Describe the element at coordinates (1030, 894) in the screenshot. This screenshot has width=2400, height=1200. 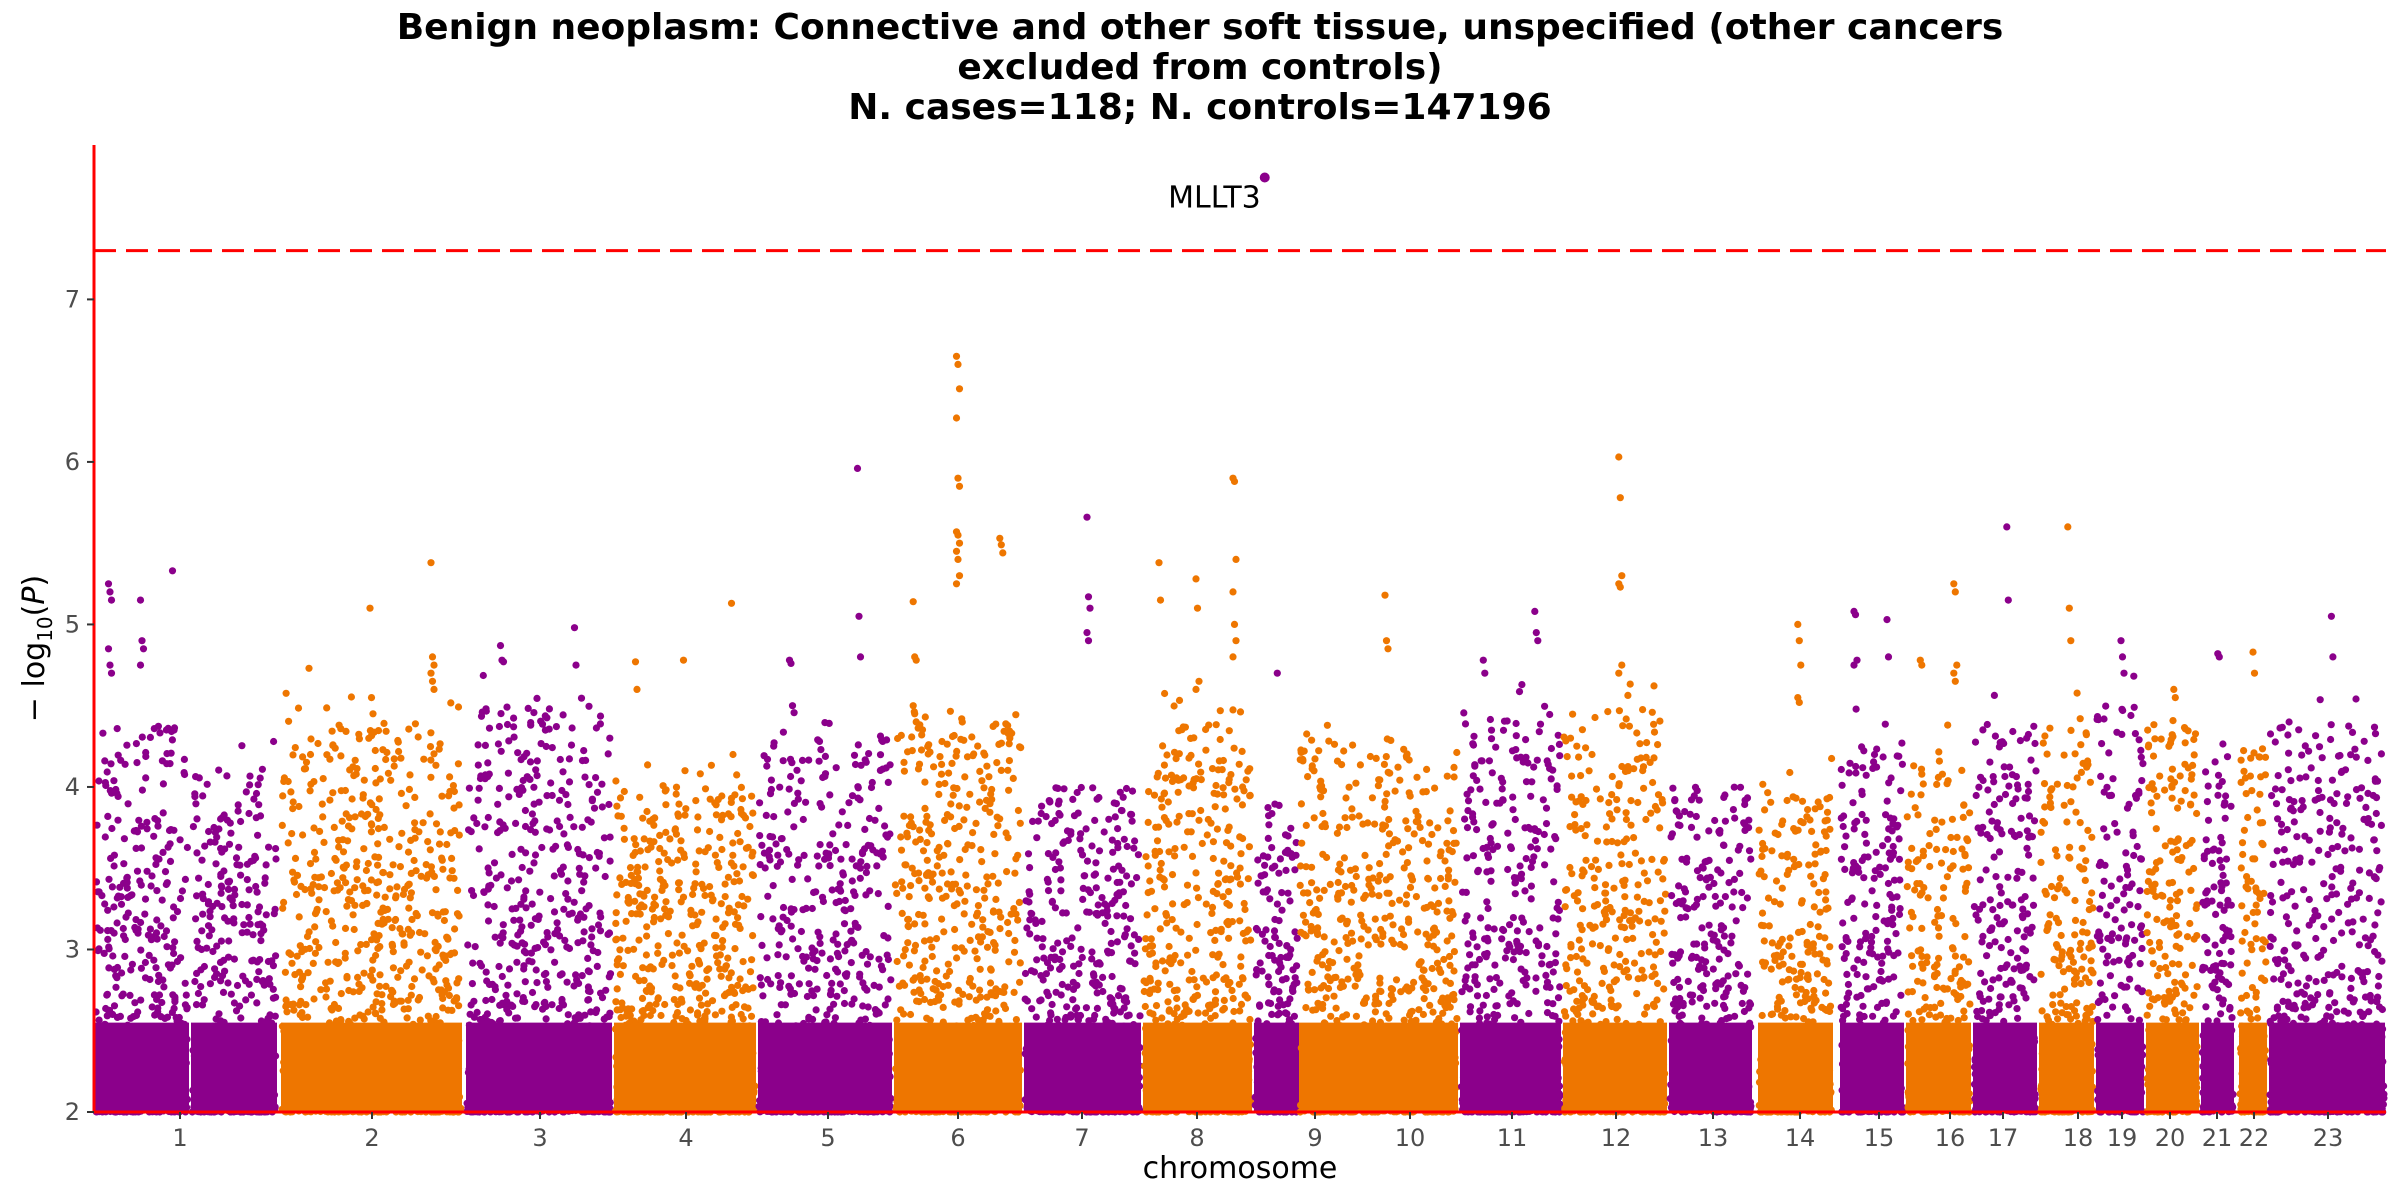
I see `data-point-chr7` at that location.